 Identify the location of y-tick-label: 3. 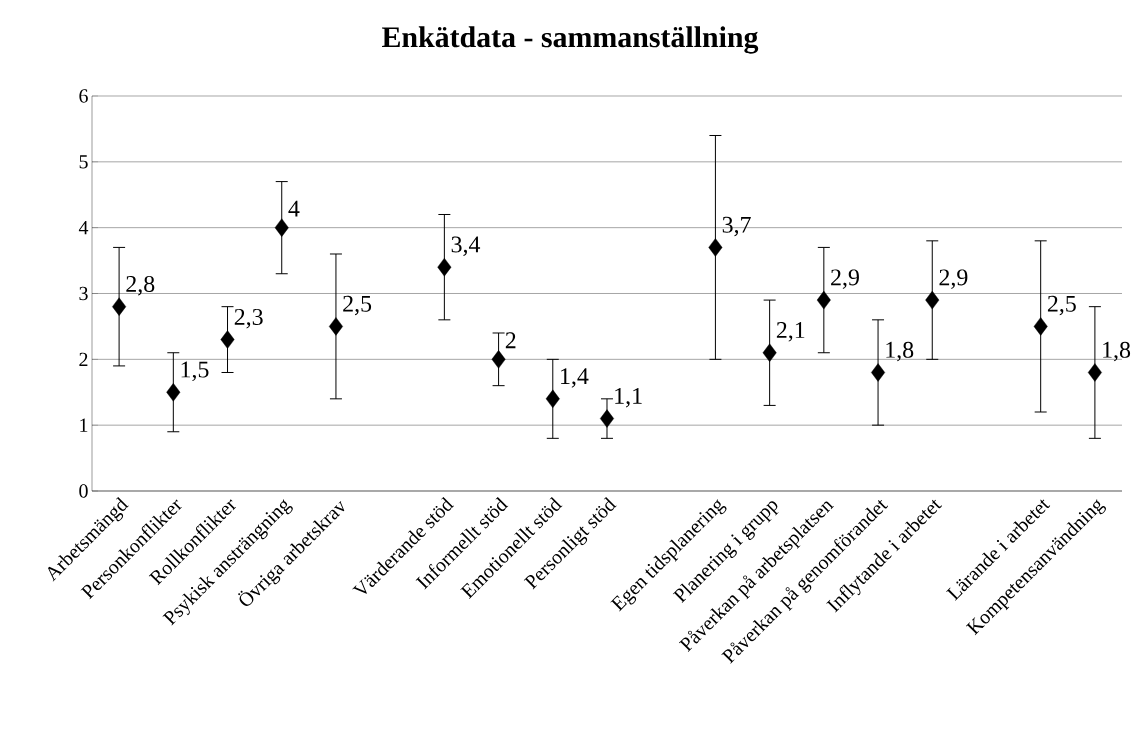
(83, 293).